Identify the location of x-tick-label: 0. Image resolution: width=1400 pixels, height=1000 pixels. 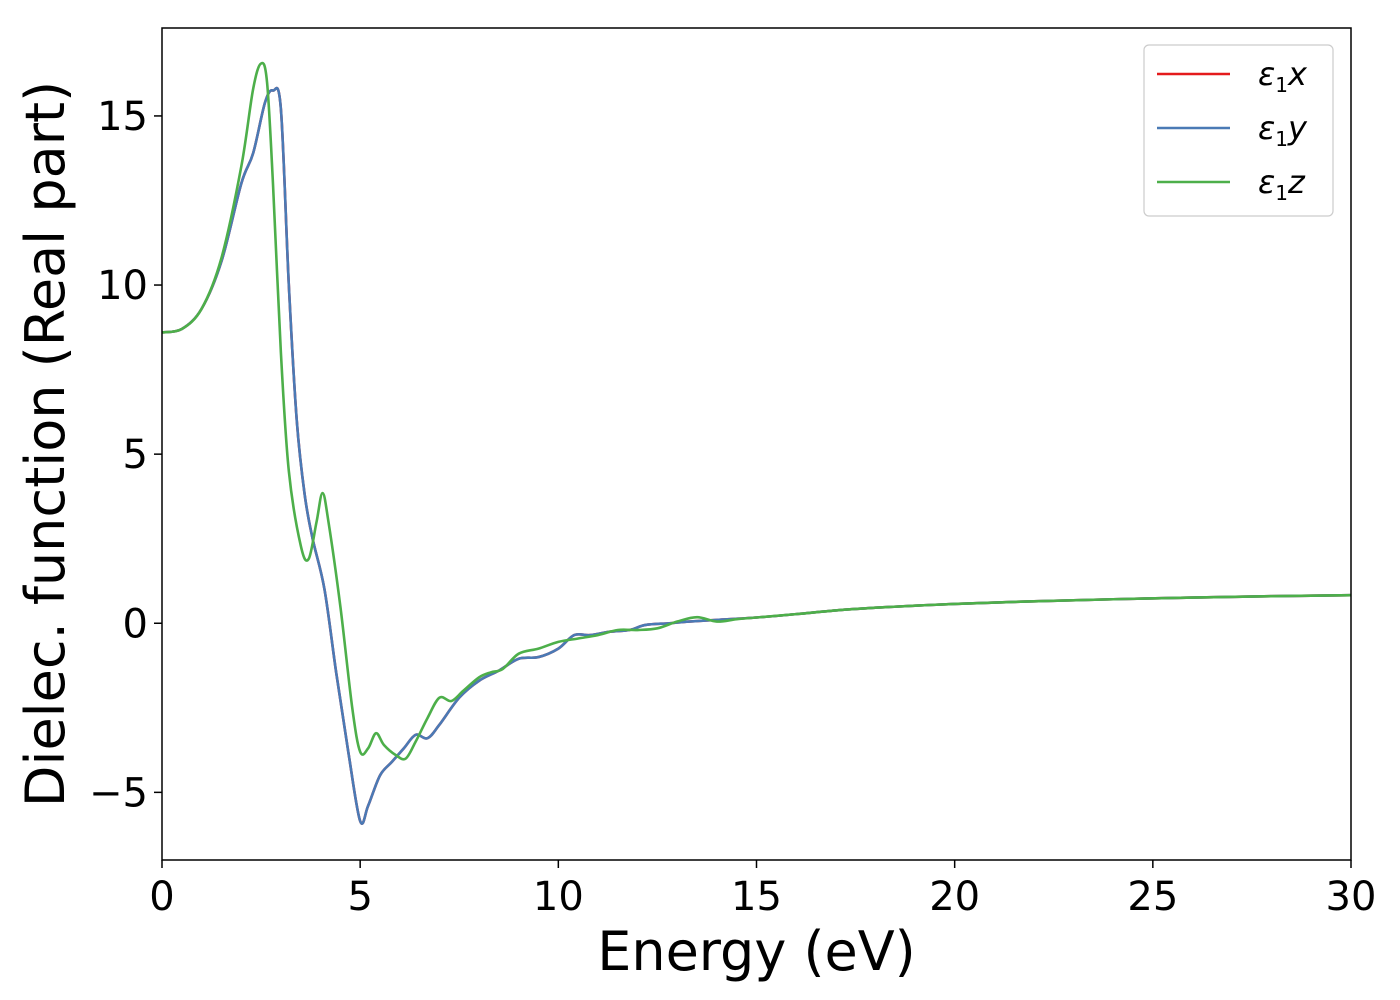
(161, 897).